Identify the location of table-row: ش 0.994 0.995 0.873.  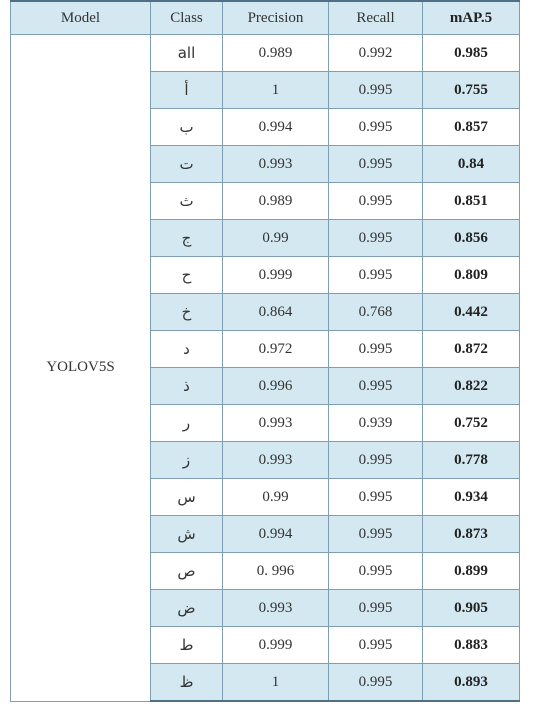
(265, 534).